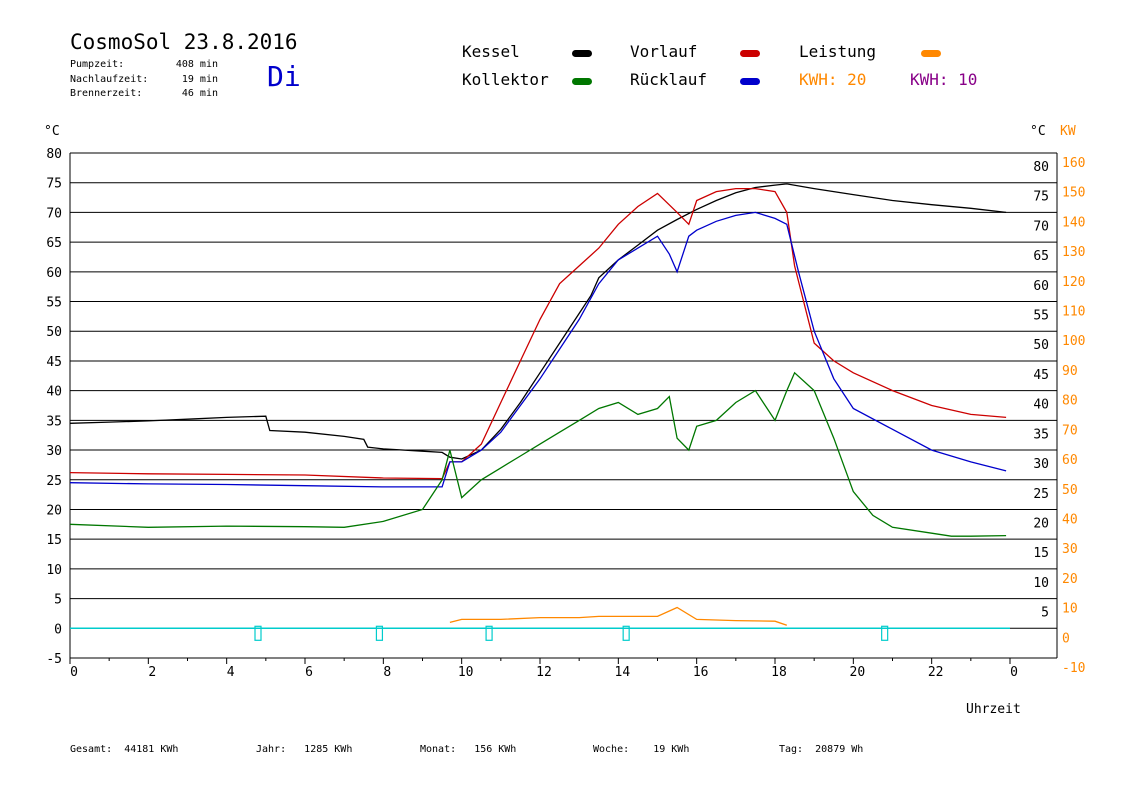 The image size is (1148, 812). What do you see at coordinates (109, 79) in the screenshot?
I see `nachlaufzeit-label-text: Nachlaufzeit:` at bounding box center [109, 79].